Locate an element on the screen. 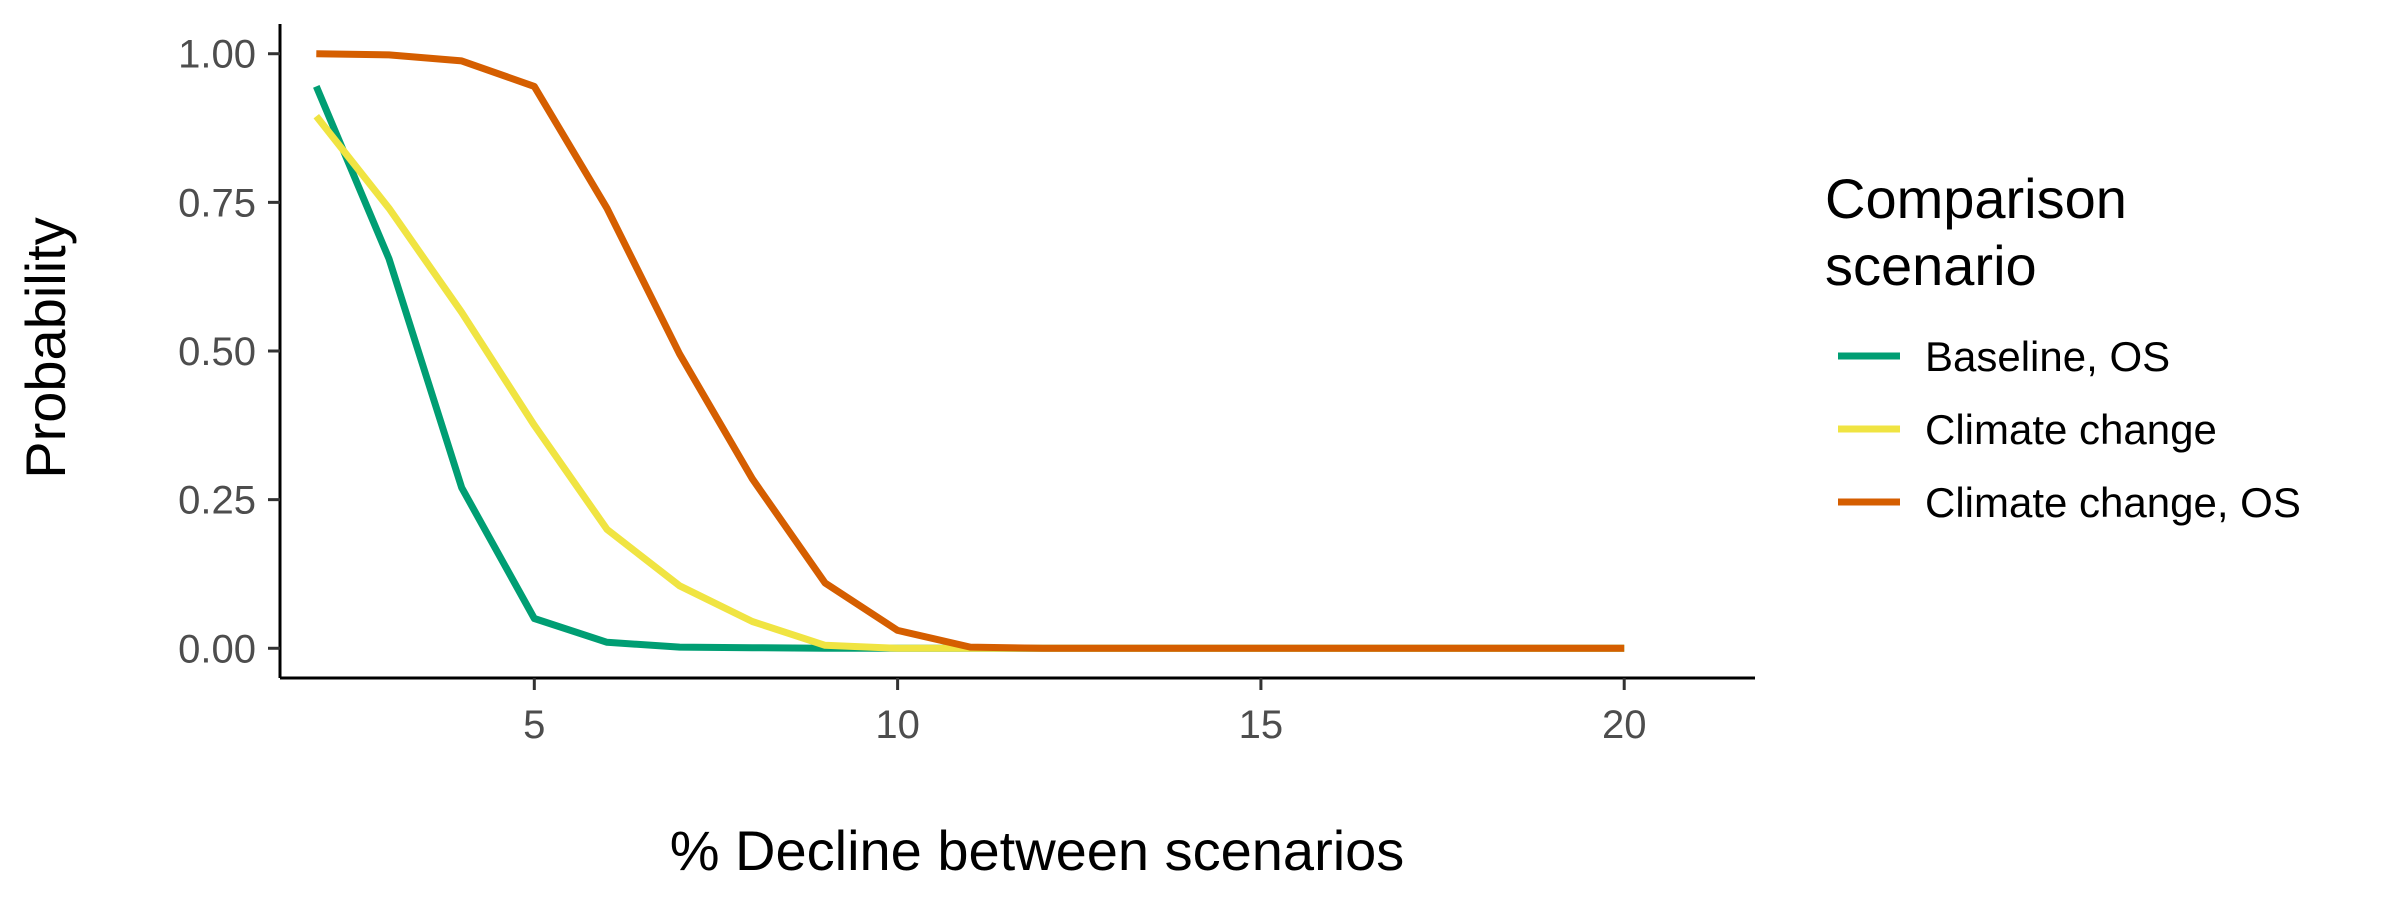 This screenshot has width=2400, height=900. y-axis: 0.00 0.25 0.50 0.75 1.00 is located at coordinates (229, 352).